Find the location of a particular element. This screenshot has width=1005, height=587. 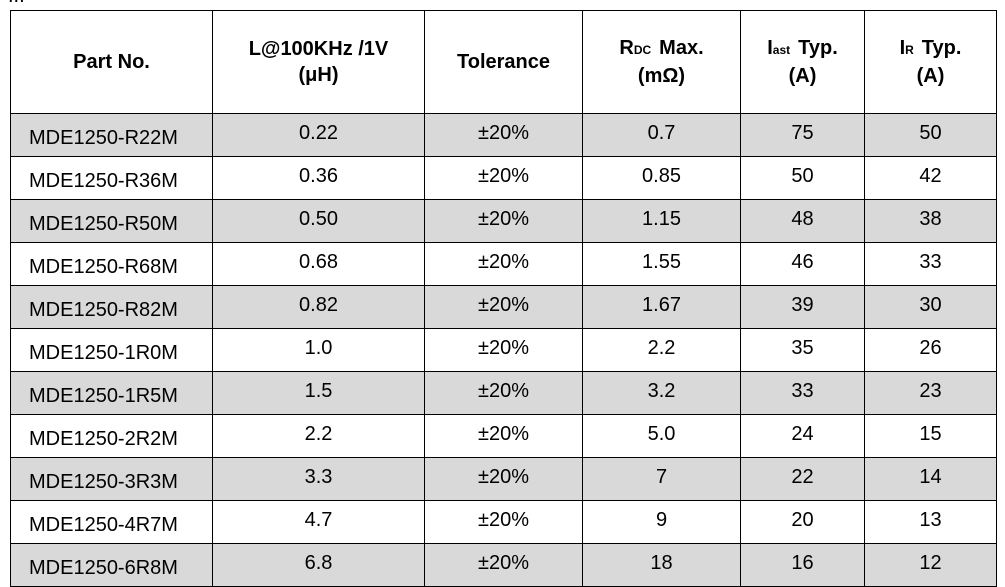

table-row: MDE1250-3R3M 3.3 ±20% 7 22 14 is located at coordinates (503, 479).